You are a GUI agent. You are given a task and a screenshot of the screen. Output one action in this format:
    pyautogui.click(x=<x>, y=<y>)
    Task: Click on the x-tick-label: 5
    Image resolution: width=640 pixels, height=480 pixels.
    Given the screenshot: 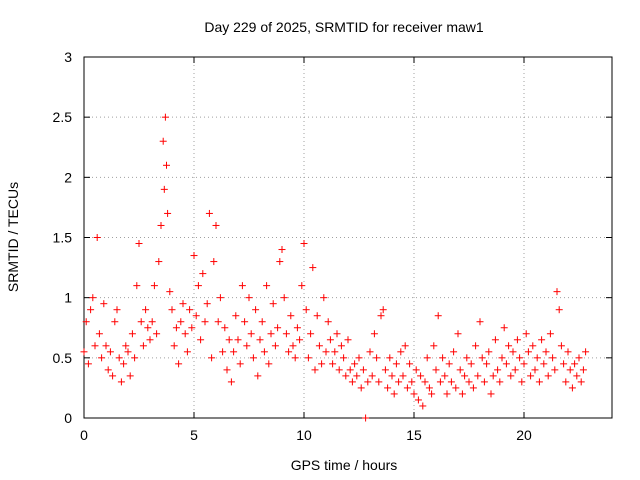 What is the action you would take?
    pyautogui.click(x=194, y=435)
    